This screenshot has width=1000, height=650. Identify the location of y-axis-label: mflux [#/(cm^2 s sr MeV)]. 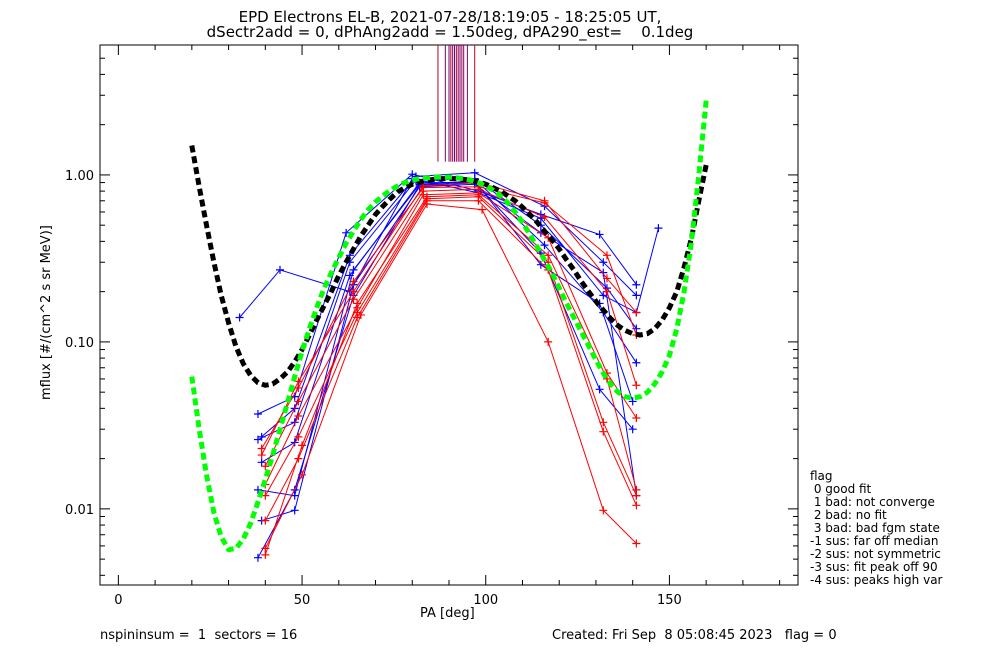
(46, 312).